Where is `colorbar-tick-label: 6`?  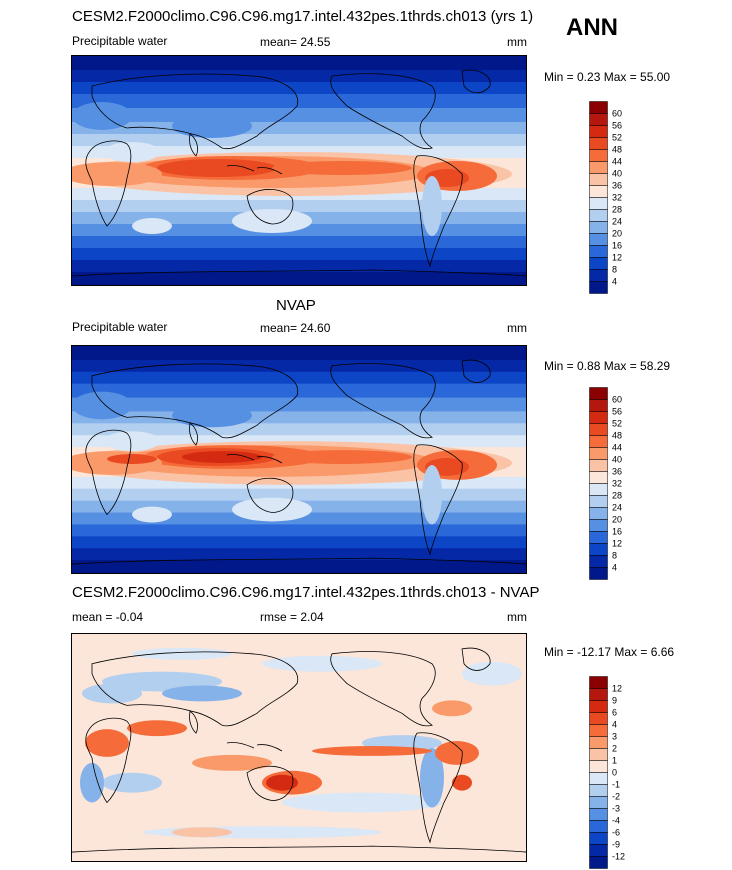 colorbar-tick-label: 6 is located at coordinates (614, 713).